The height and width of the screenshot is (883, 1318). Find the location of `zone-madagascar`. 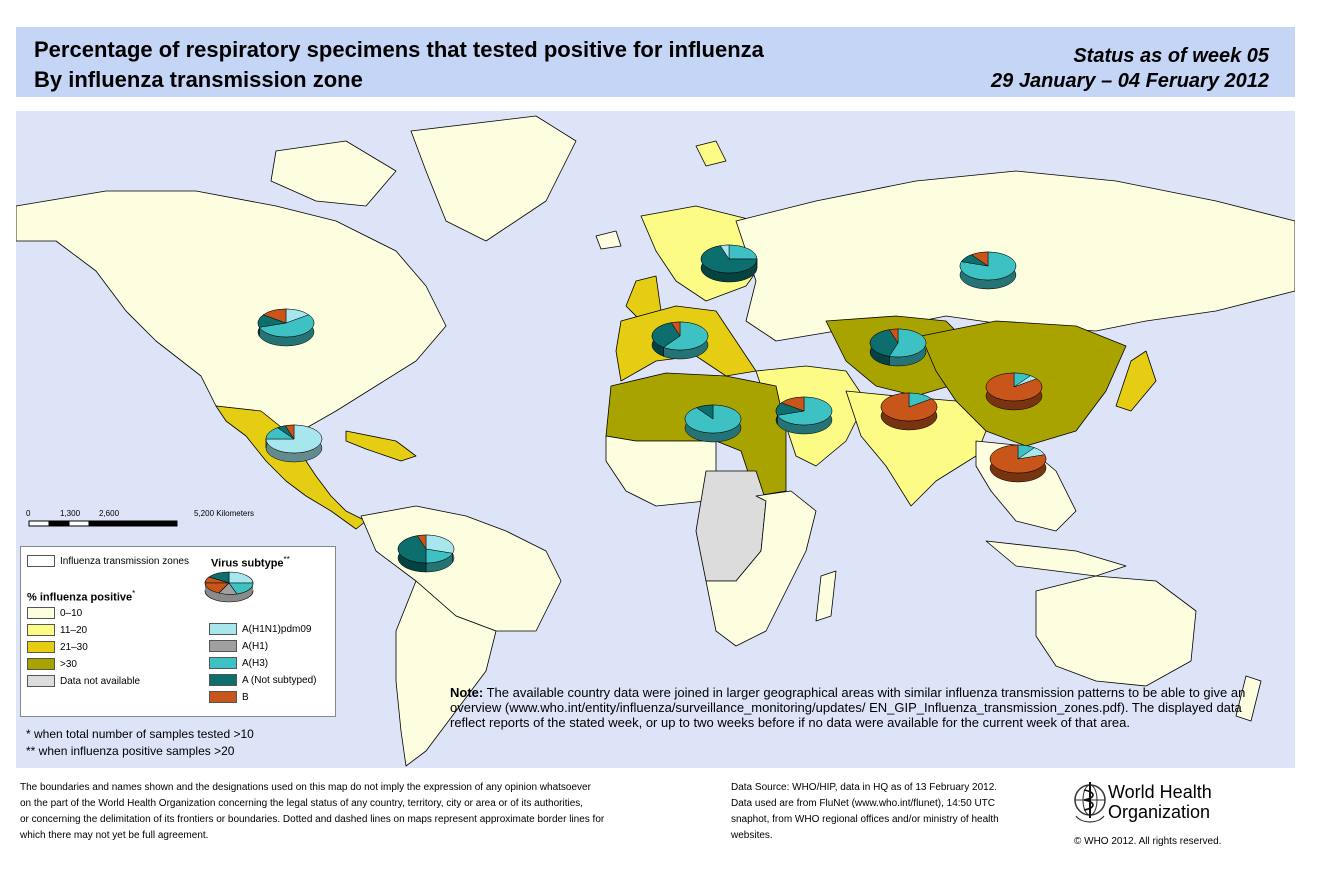

zone-madagascar is located at coordinates (826, 596).